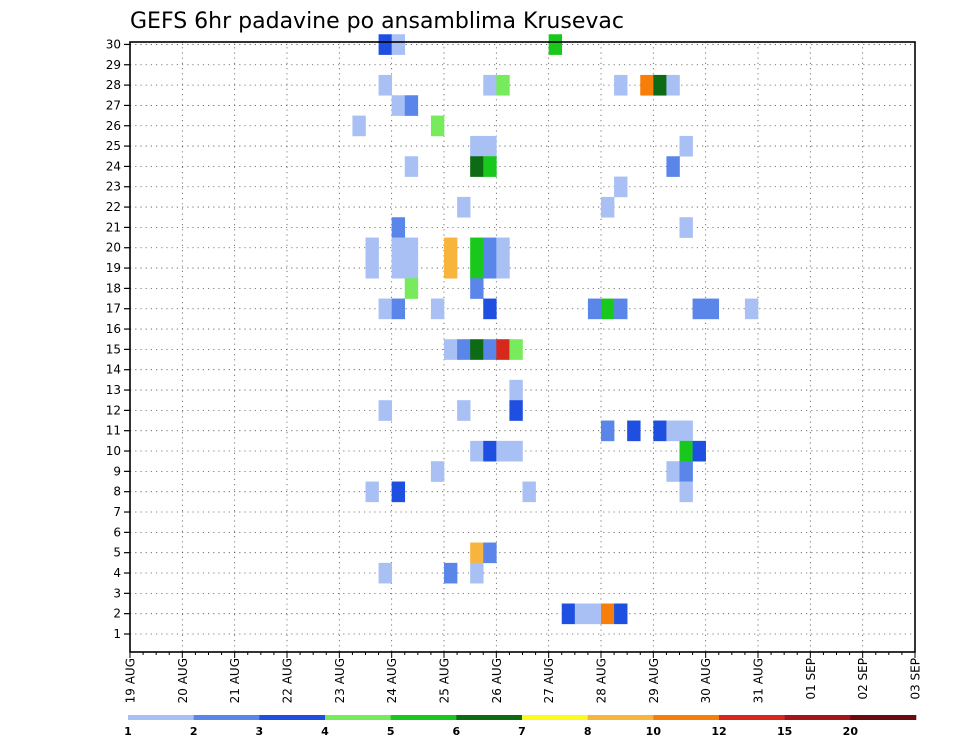 The height and width of the screenshot is (742, 960). I want to click on x-tick-label: 29 AUG, so click(654, 680).